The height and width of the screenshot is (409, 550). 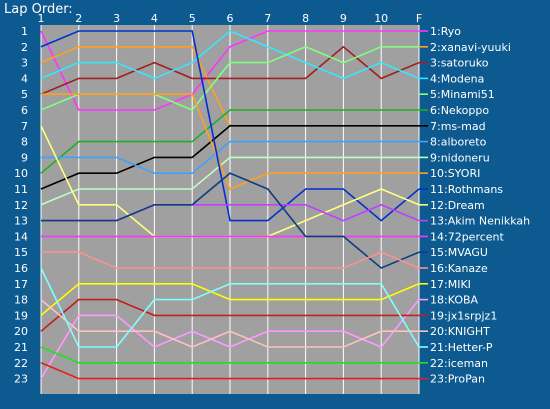 I want to click on y-tick-label: 12, so click(x=21, y=205).